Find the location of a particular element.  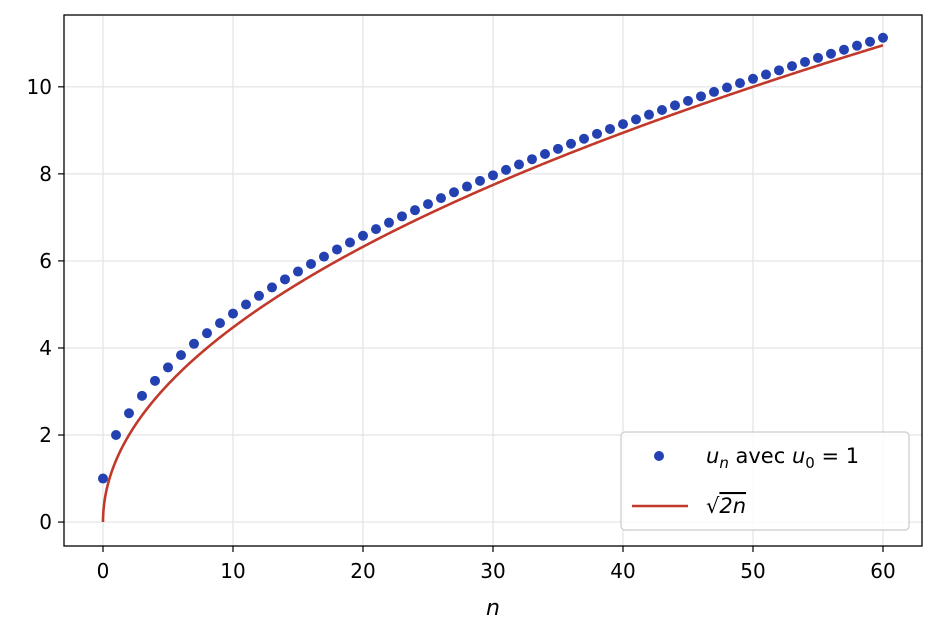

y-tick-label: 0 is located at coordinates (45, 522).